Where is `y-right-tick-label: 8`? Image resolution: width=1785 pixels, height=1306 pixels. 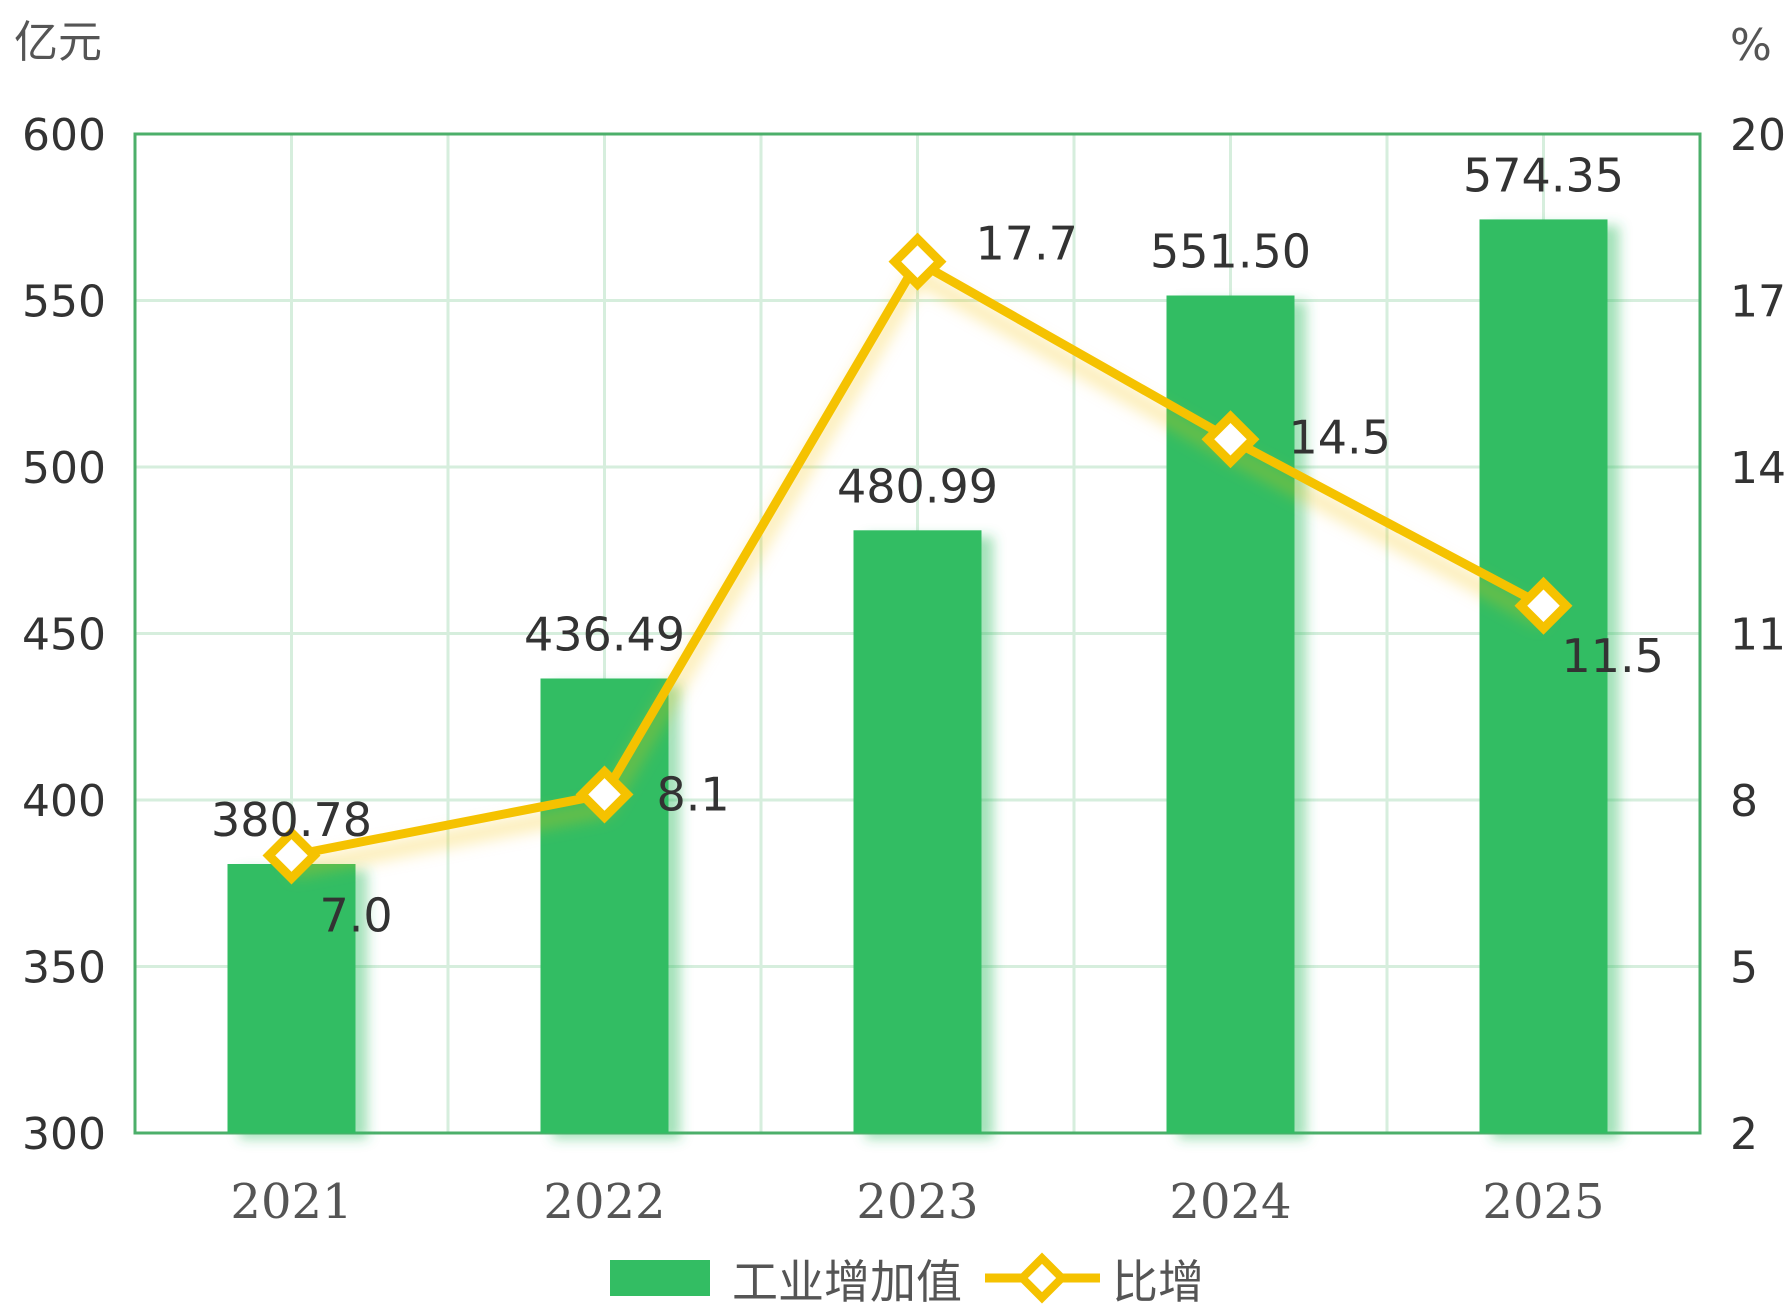 y-right-tick-label: 8 is located at coordinates (1744, 801).